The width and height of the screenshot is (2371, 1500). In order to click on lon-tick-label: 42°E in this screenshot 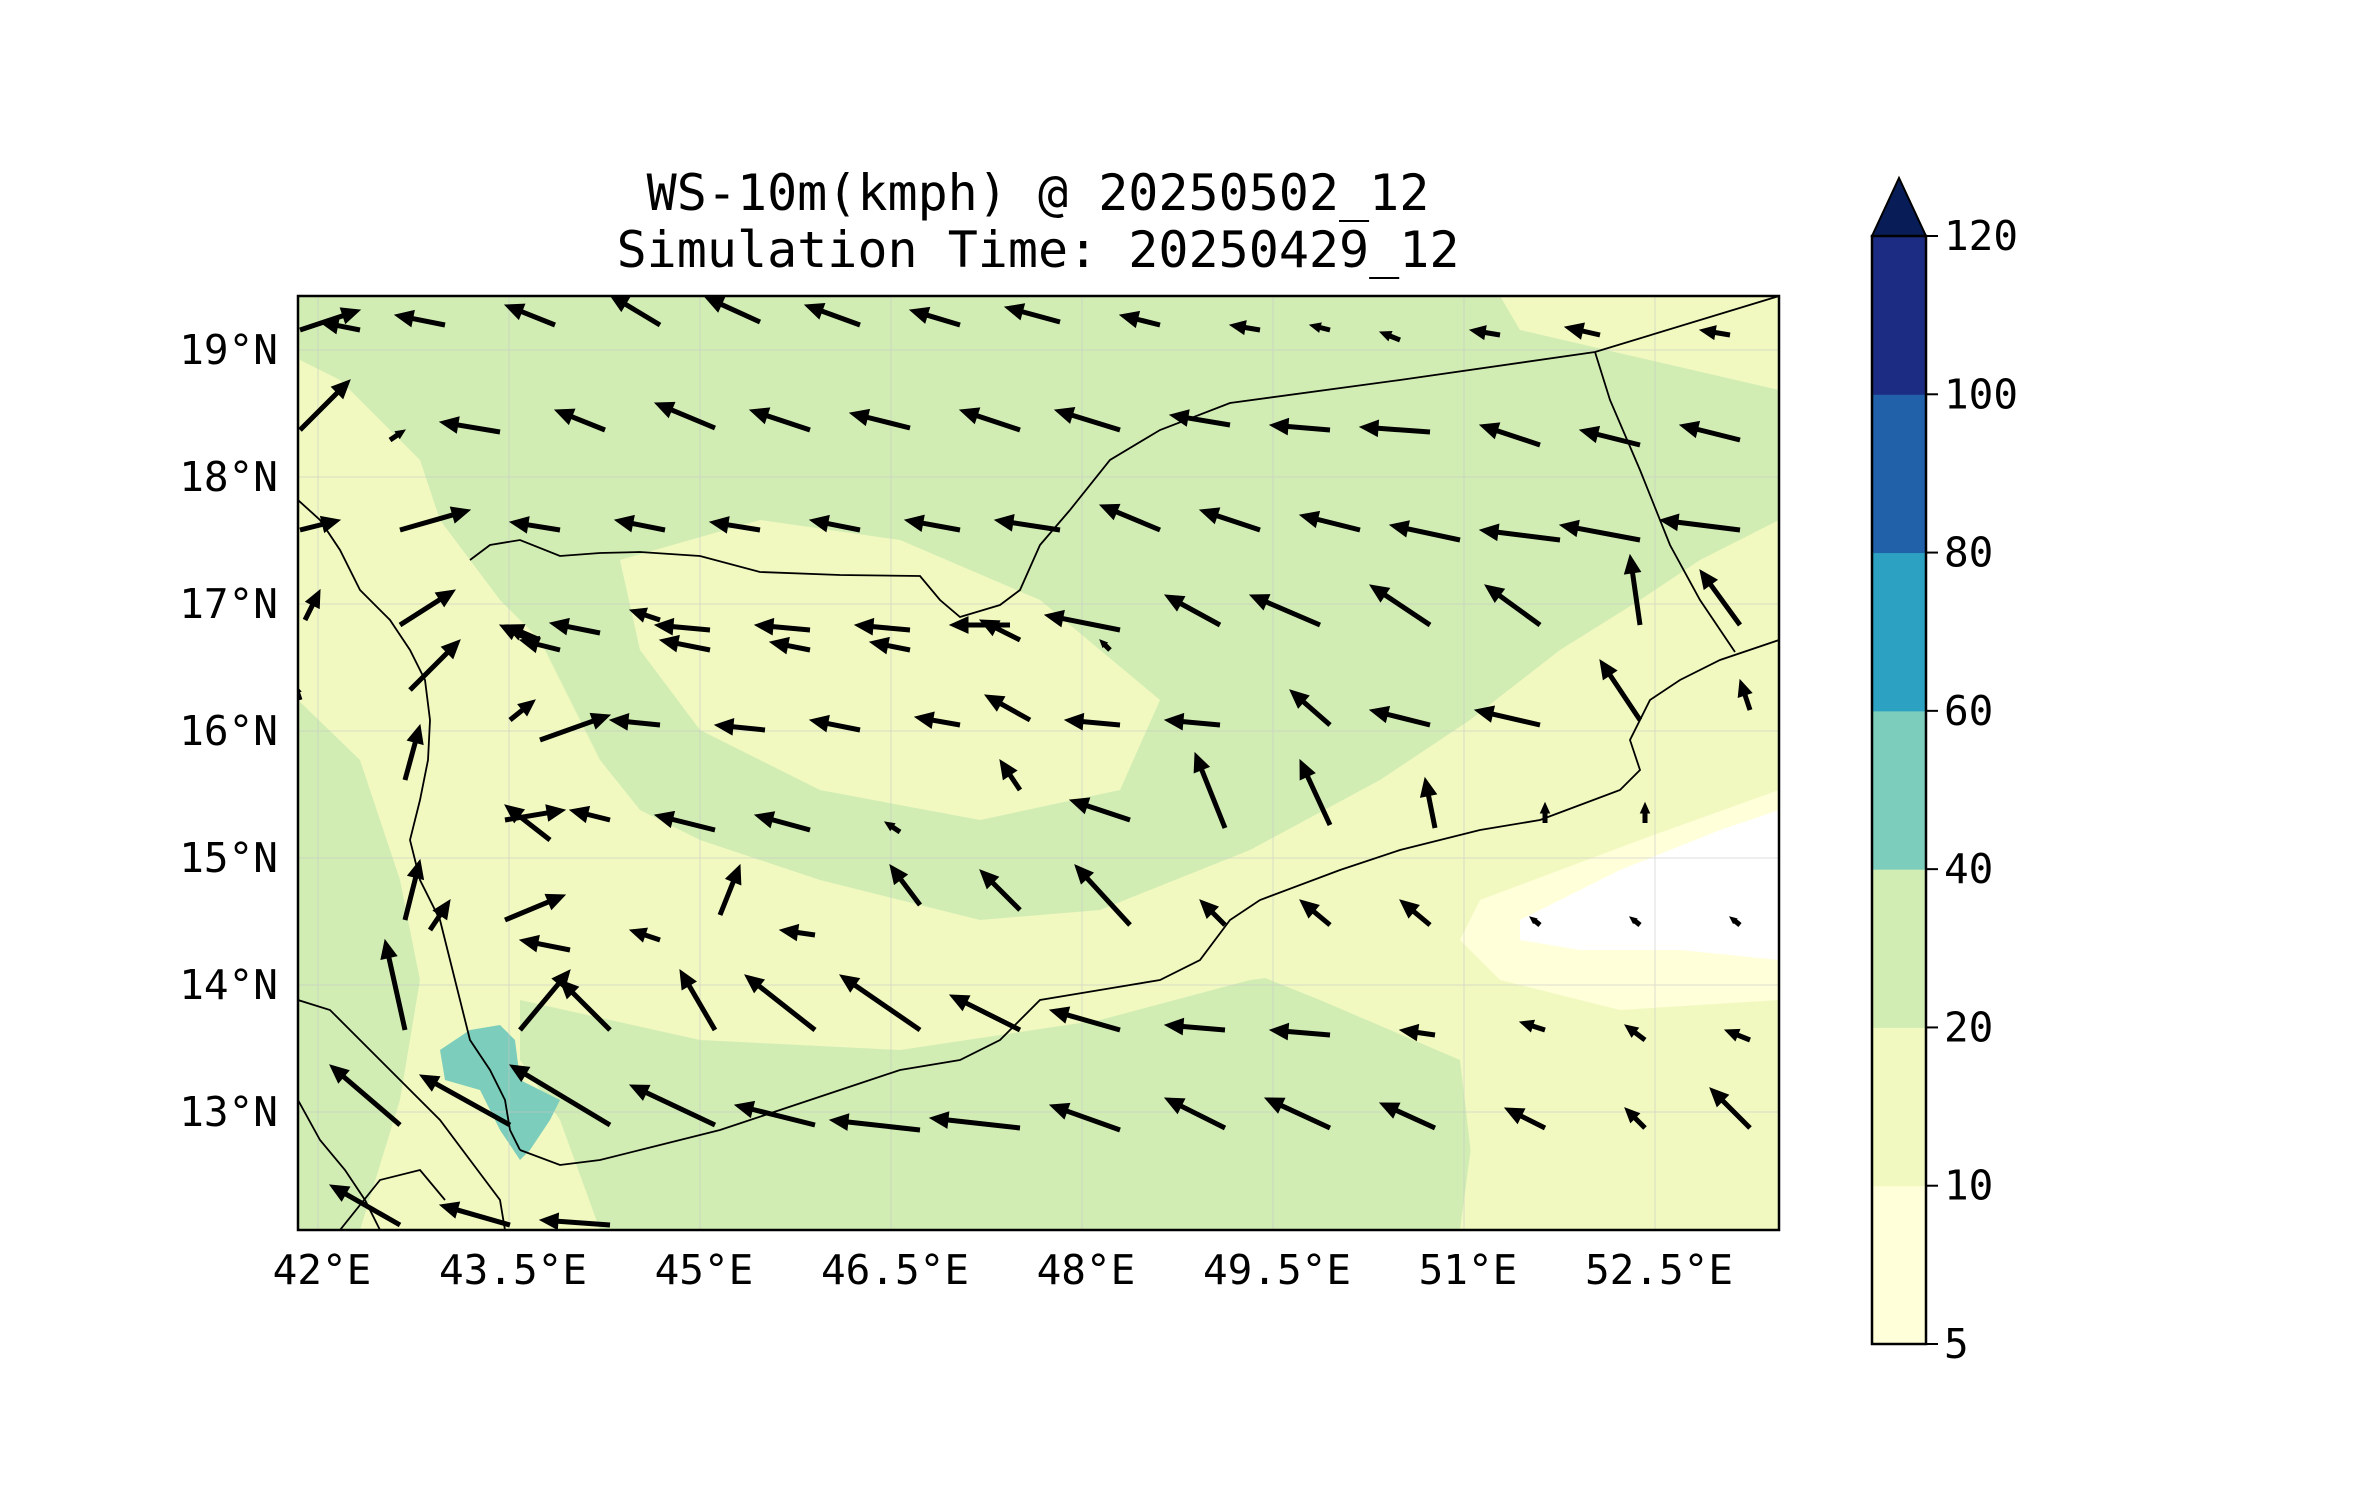, I will do `click(322, 1270)`.